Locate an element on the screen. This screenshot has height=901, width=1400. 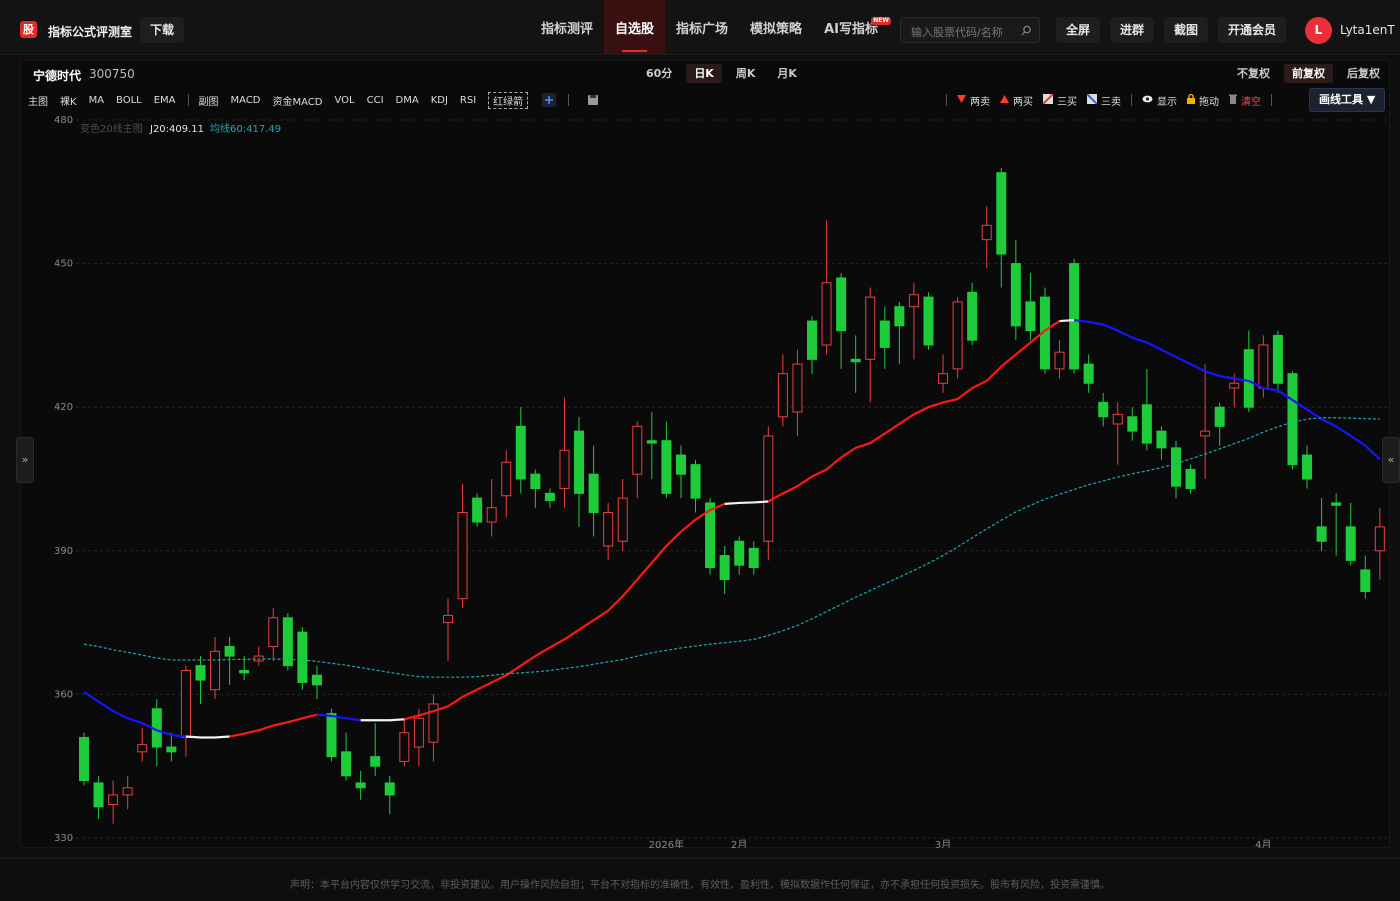
header-button: 全屏 is located at coordinates (1078, 30).